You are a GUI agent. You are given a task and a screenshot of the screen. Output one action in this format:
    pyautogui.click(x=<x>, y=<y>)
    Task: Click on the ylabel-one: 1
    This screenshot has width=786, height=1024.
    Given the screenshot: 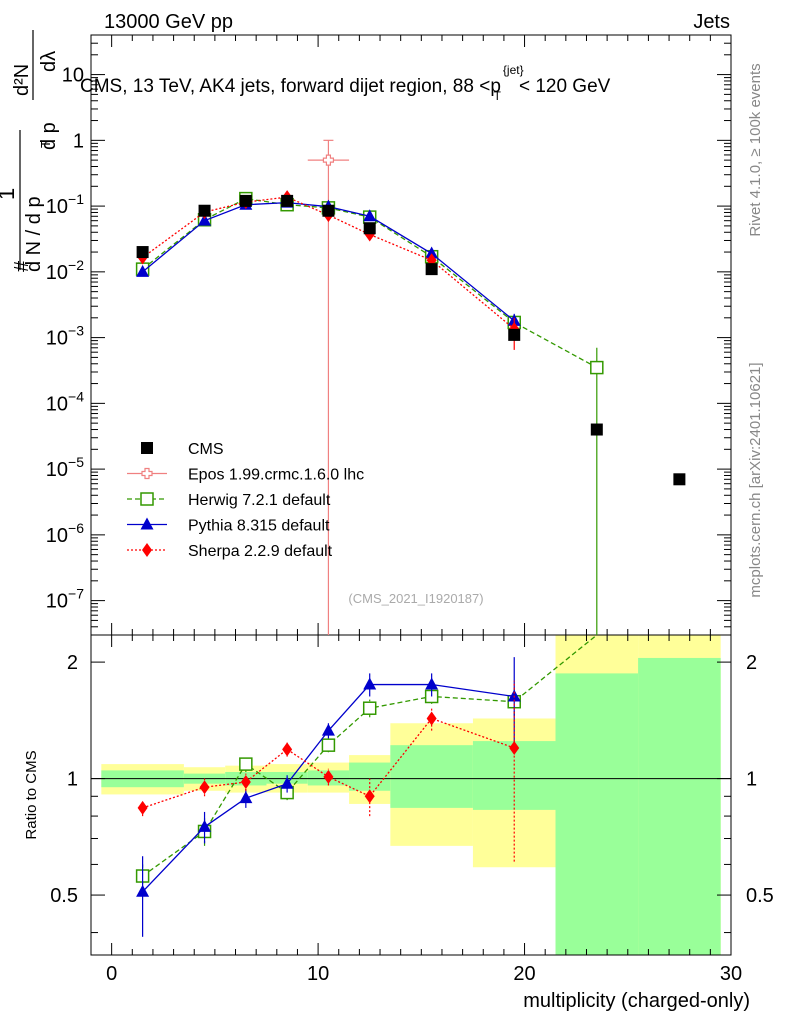 What is the action you would take?
    pyautogui.click(x=9, y=194)
    